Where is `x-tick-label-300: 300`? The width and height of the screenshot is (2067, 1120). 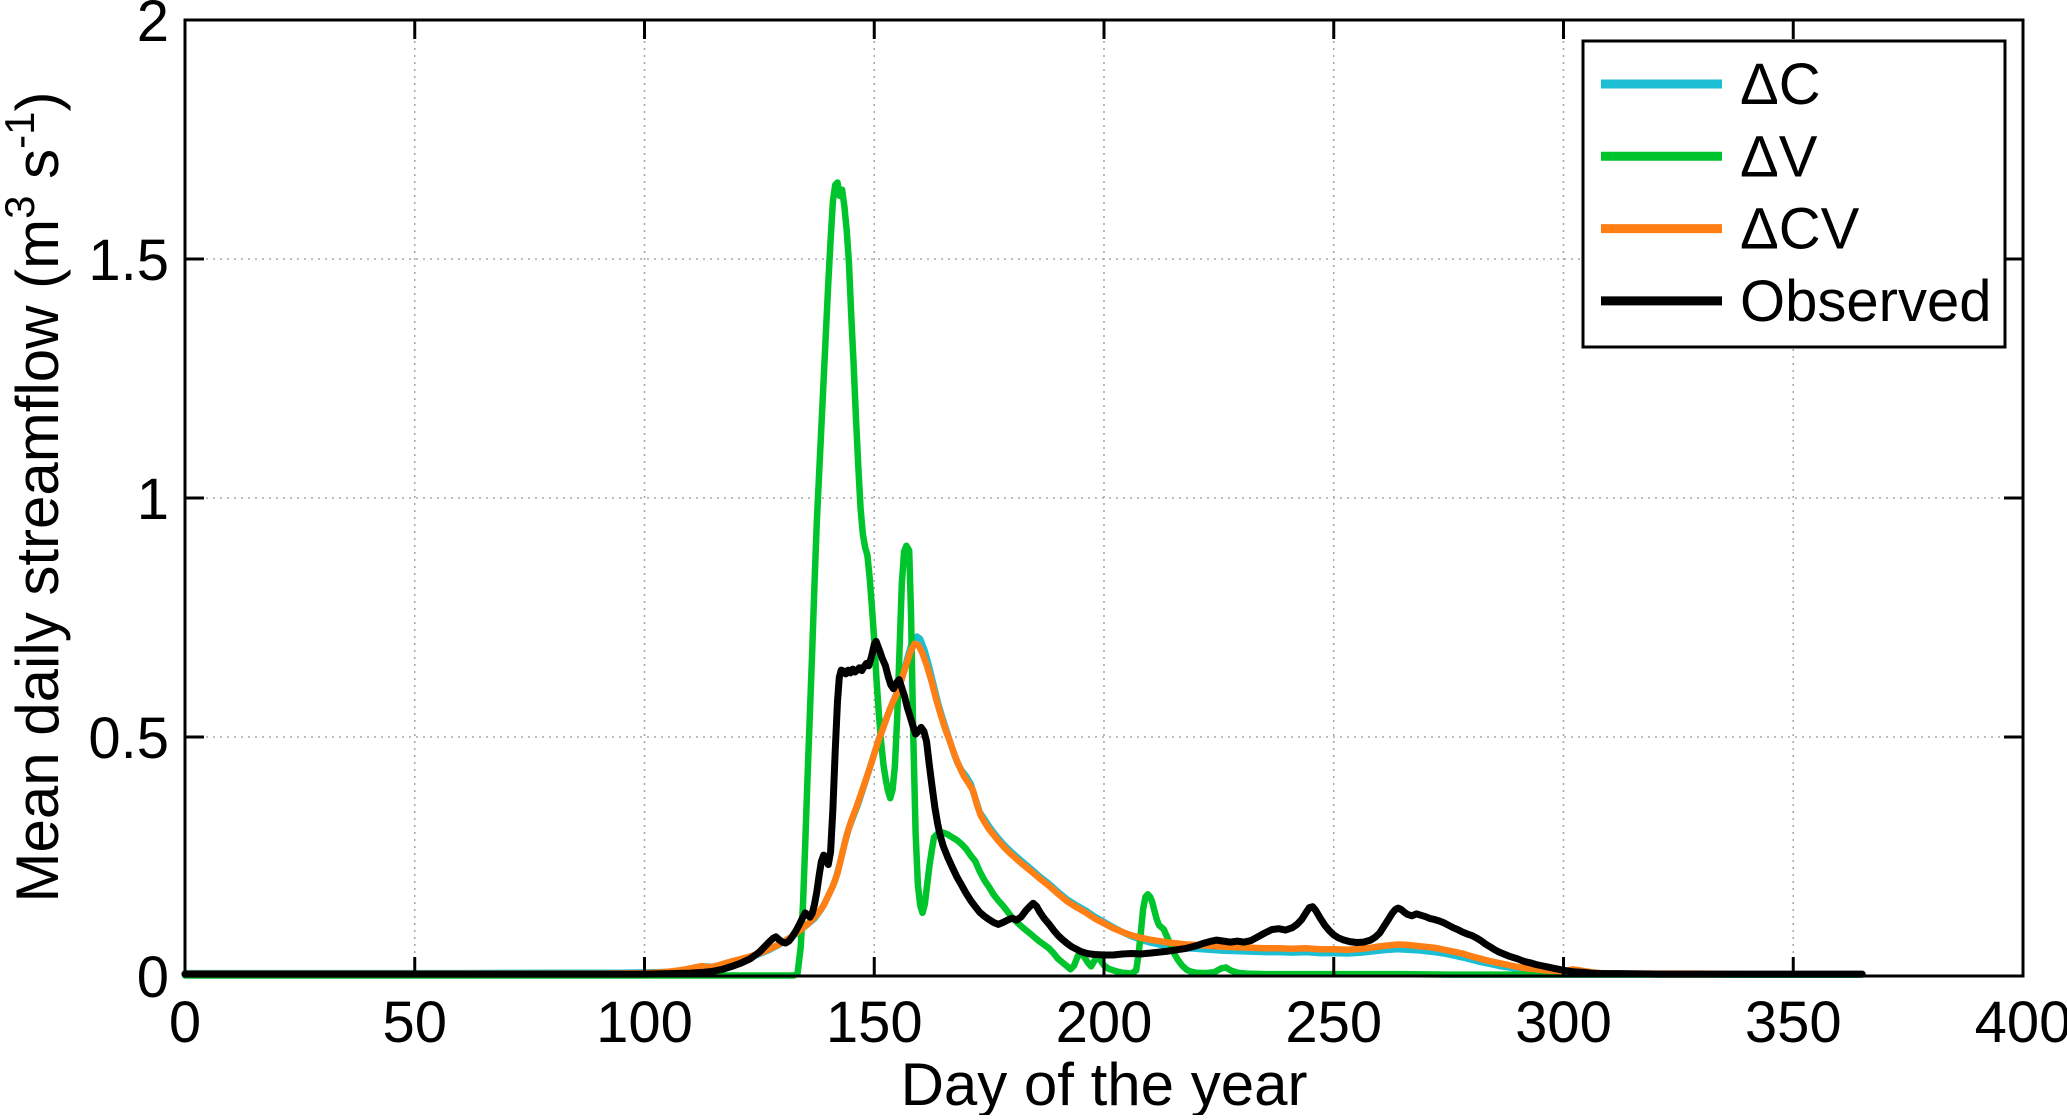 x-tick-label-300: 300 is located at coordinates (1563, 1022).